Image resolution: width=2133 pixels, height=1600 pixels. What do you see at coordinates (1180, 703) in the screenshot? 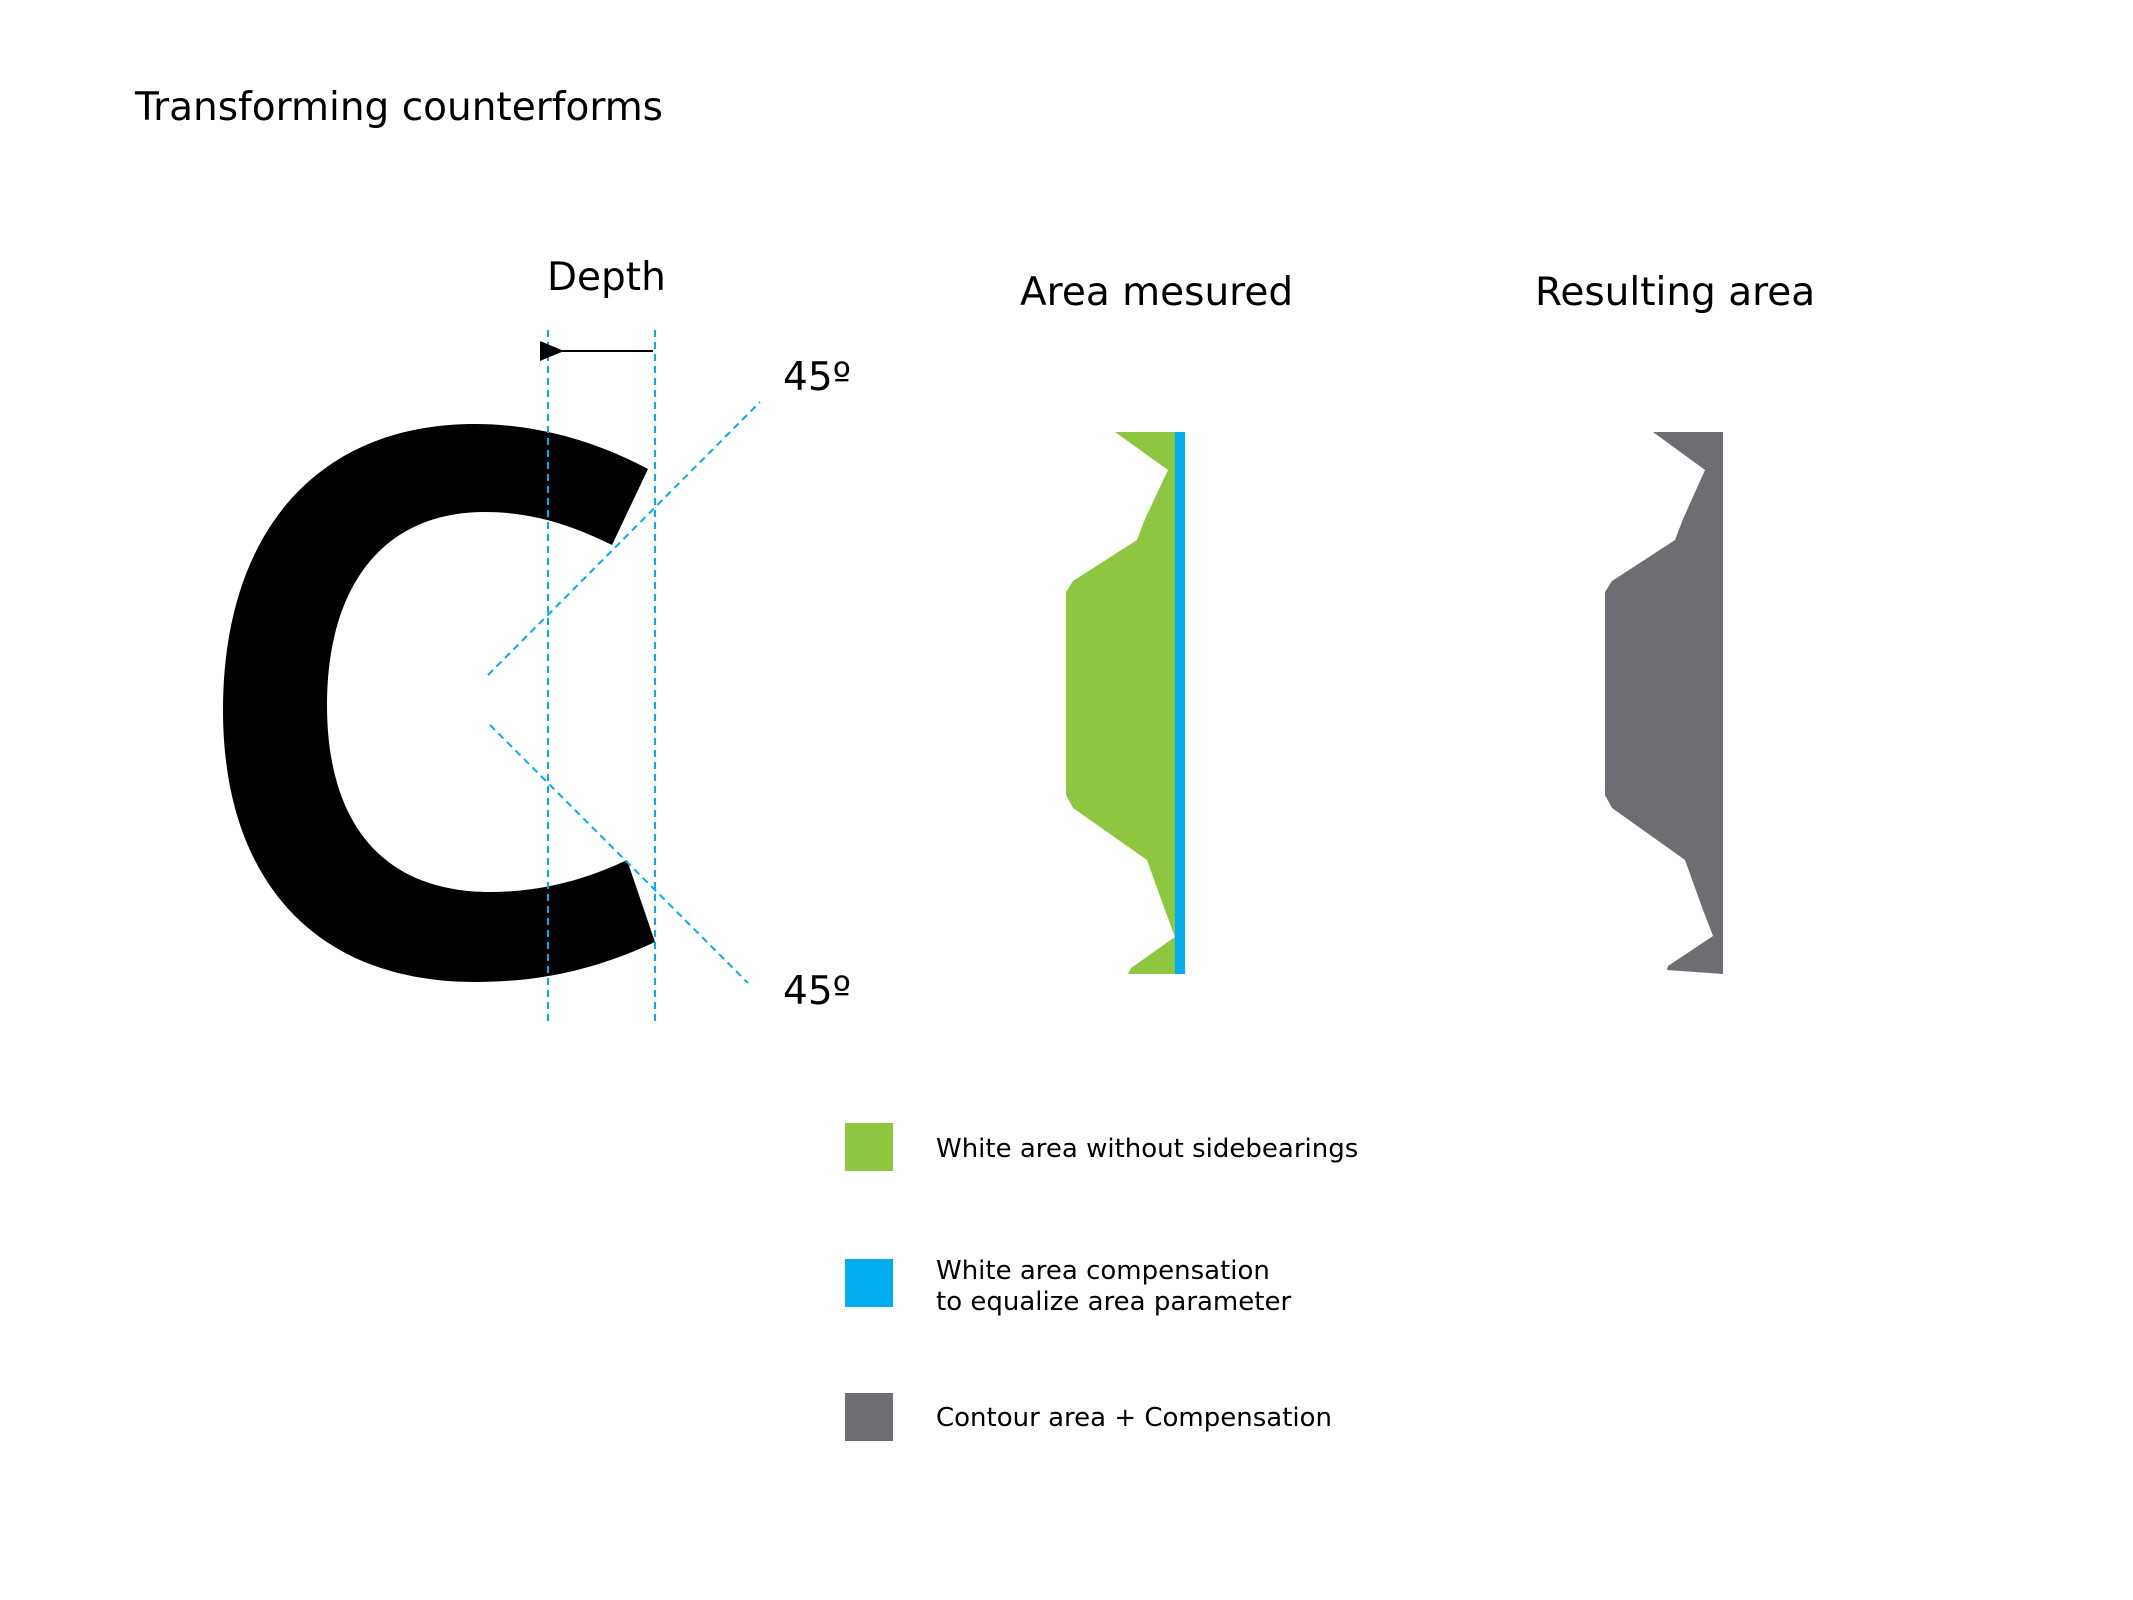
I see `compensation-strip` at bounding box center [1180, 703].